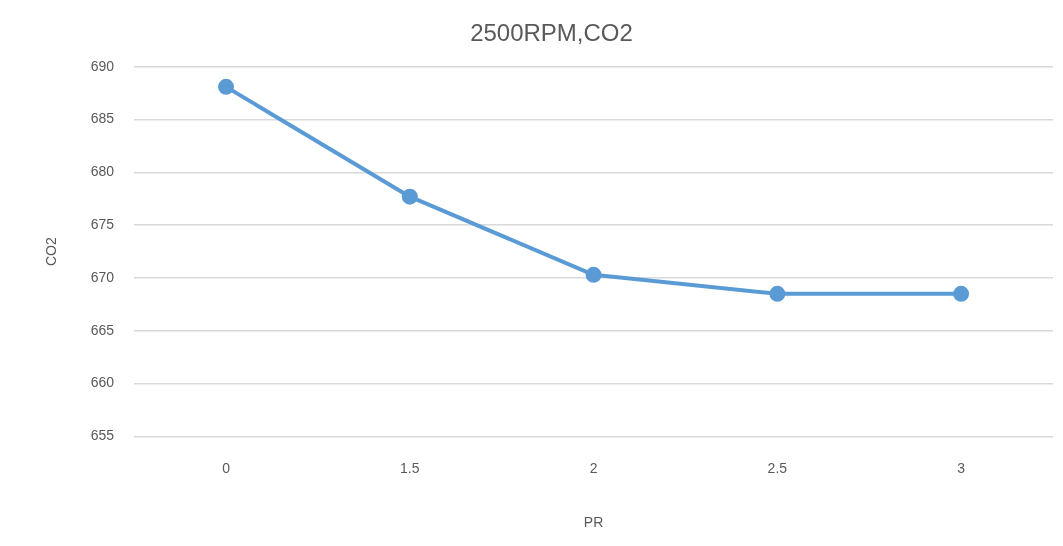  Describe the element at coordinates (102, 118) in the screenshot. I see `y-tick-label: 685` at that location.